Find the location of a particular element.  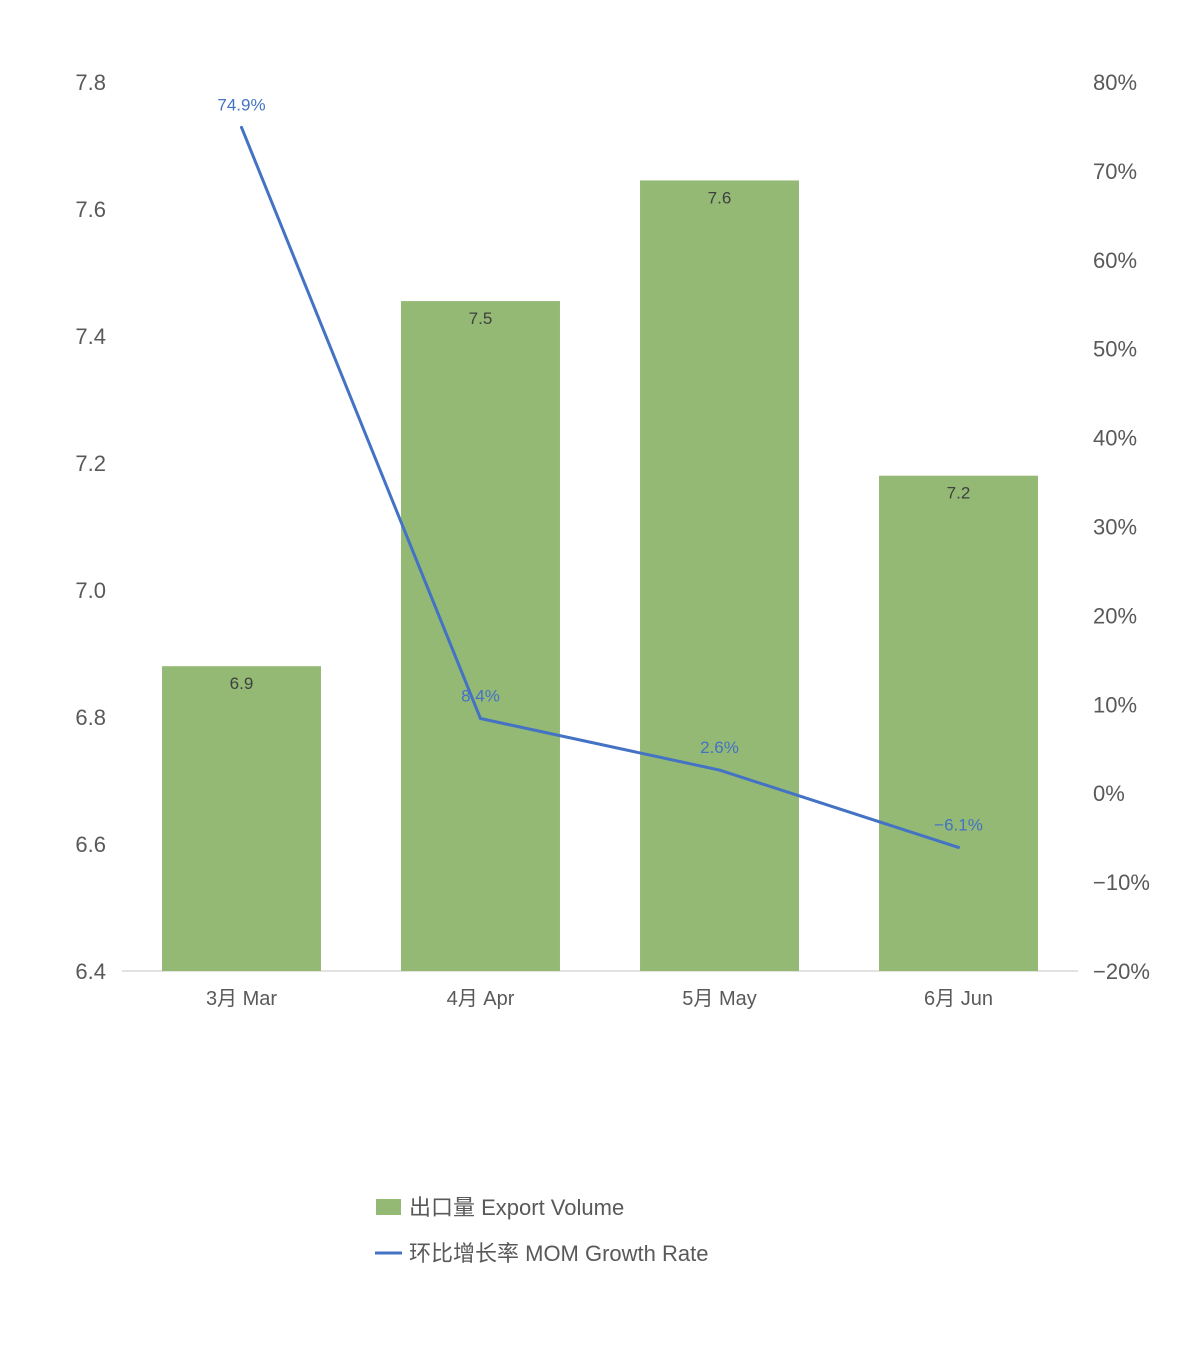

bar-data-label: 7.5 is located at coordinates (481, 318).